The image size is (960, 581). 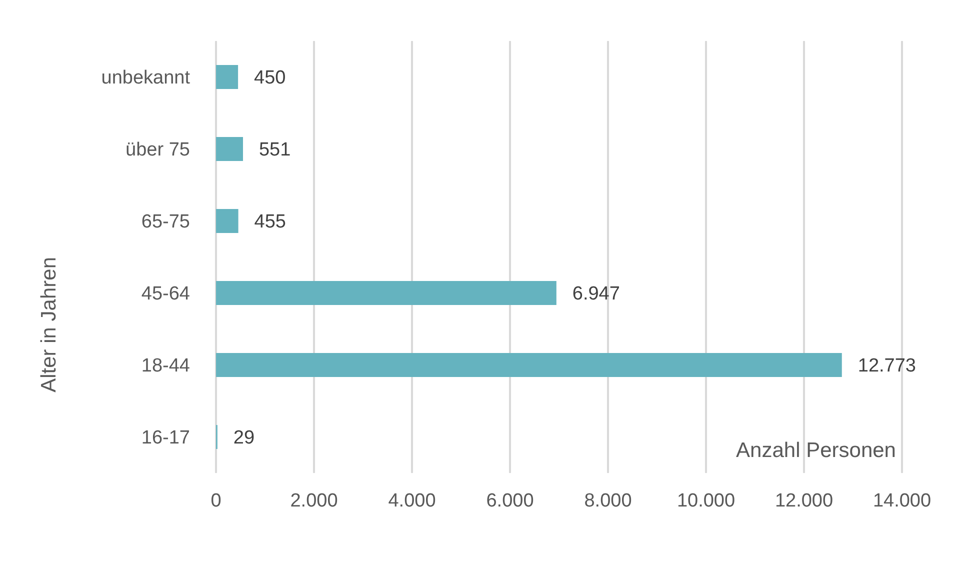 What do you see at coordinates (887, 366) in the screenshot?
I see `data-label: 12.773` at bounding box center [887, 366].